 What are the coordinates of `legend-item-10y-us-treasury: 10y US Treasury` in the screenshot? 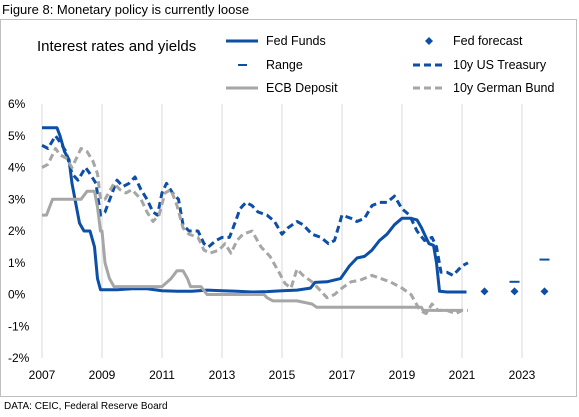 It's located at (480, 65).